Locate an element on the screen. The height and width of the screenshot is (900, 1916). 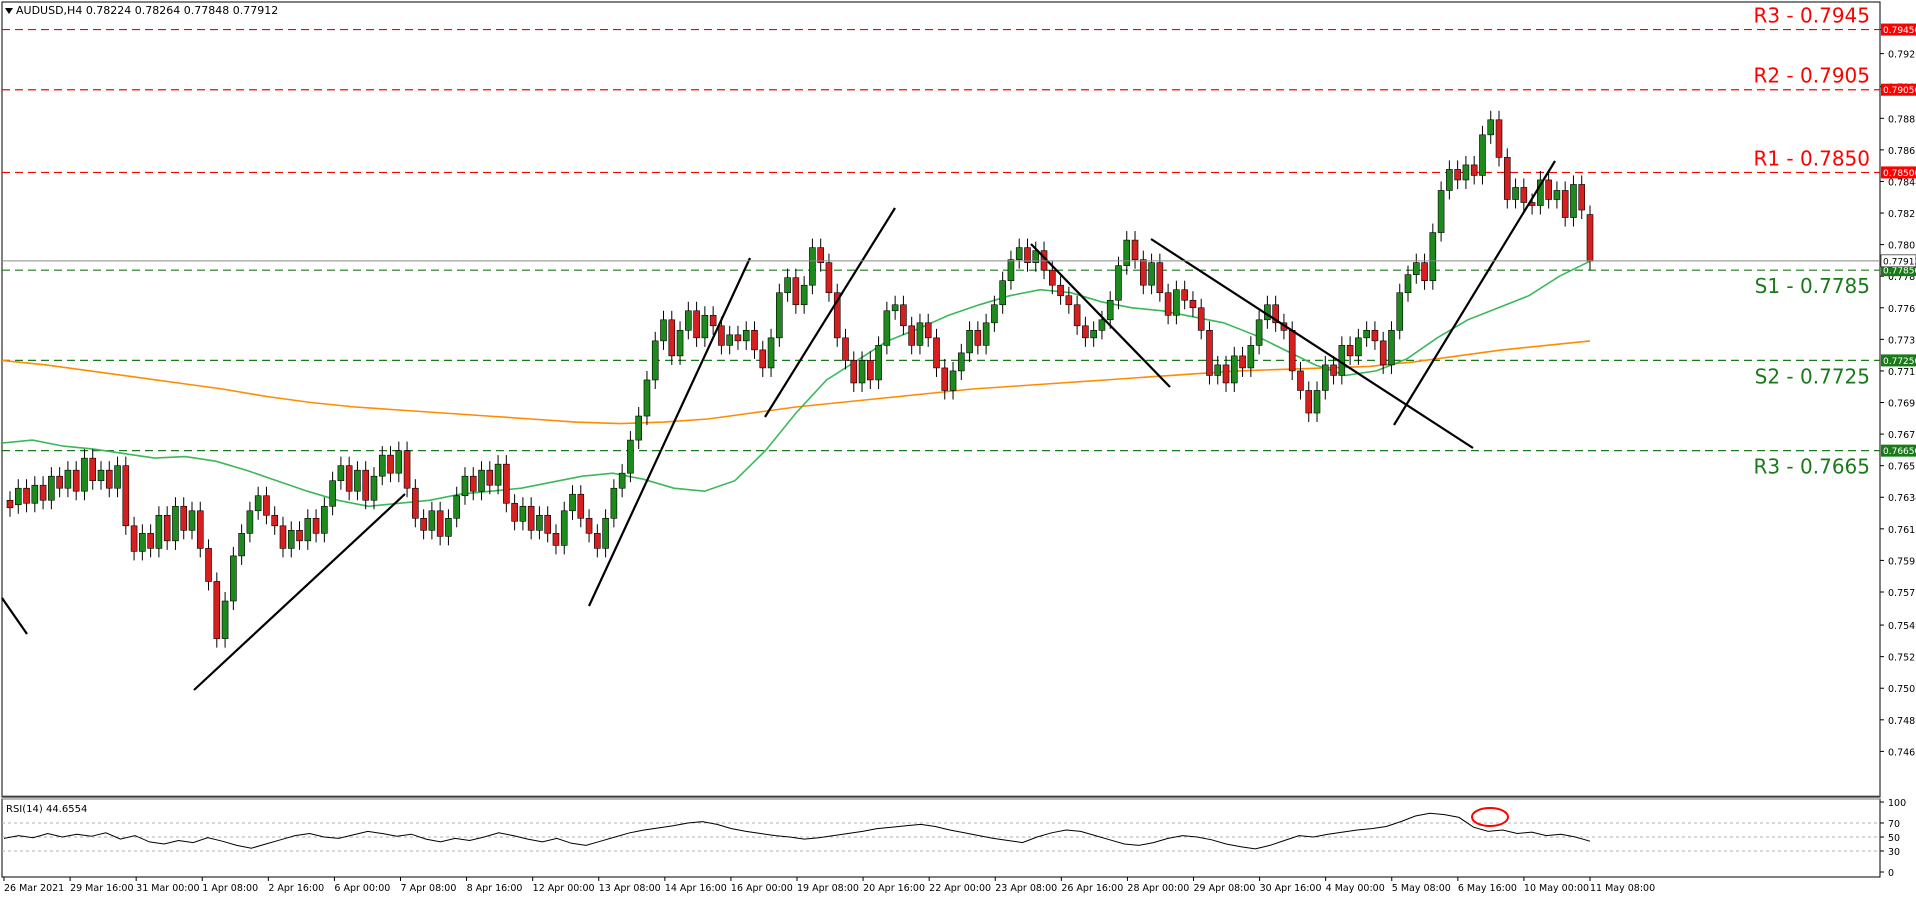
price-tick-label: 0.74860 is located at coordinates (1902, 721).